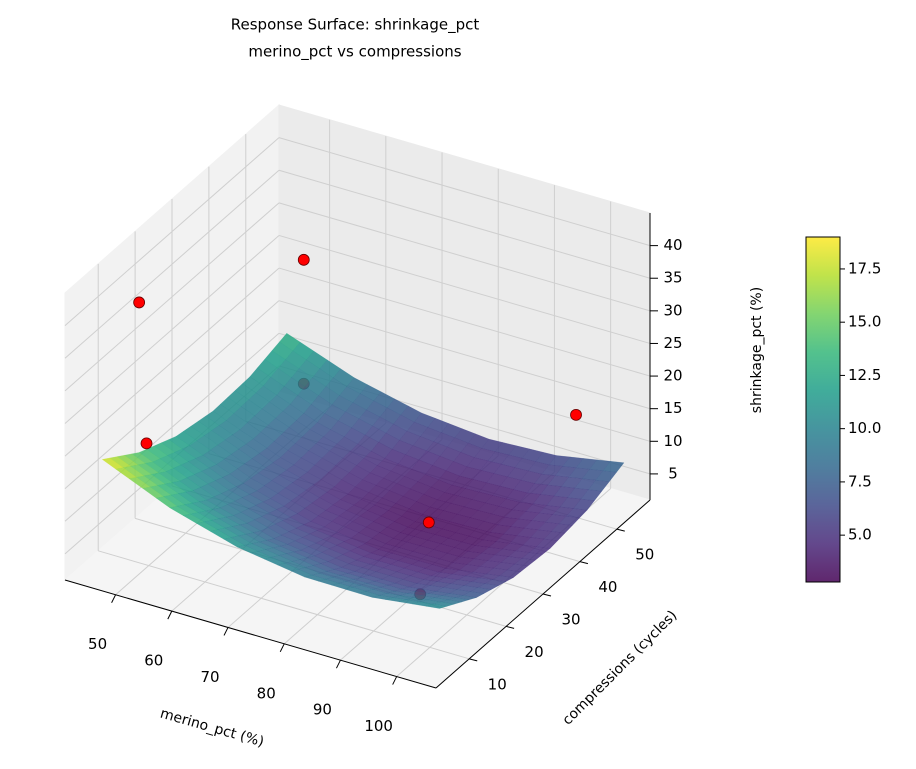 Image resolution: width=916 pixels, height=769 pixels. I want to click on chart-subtitle: merino_pct vs compressions, so click(354, 52).